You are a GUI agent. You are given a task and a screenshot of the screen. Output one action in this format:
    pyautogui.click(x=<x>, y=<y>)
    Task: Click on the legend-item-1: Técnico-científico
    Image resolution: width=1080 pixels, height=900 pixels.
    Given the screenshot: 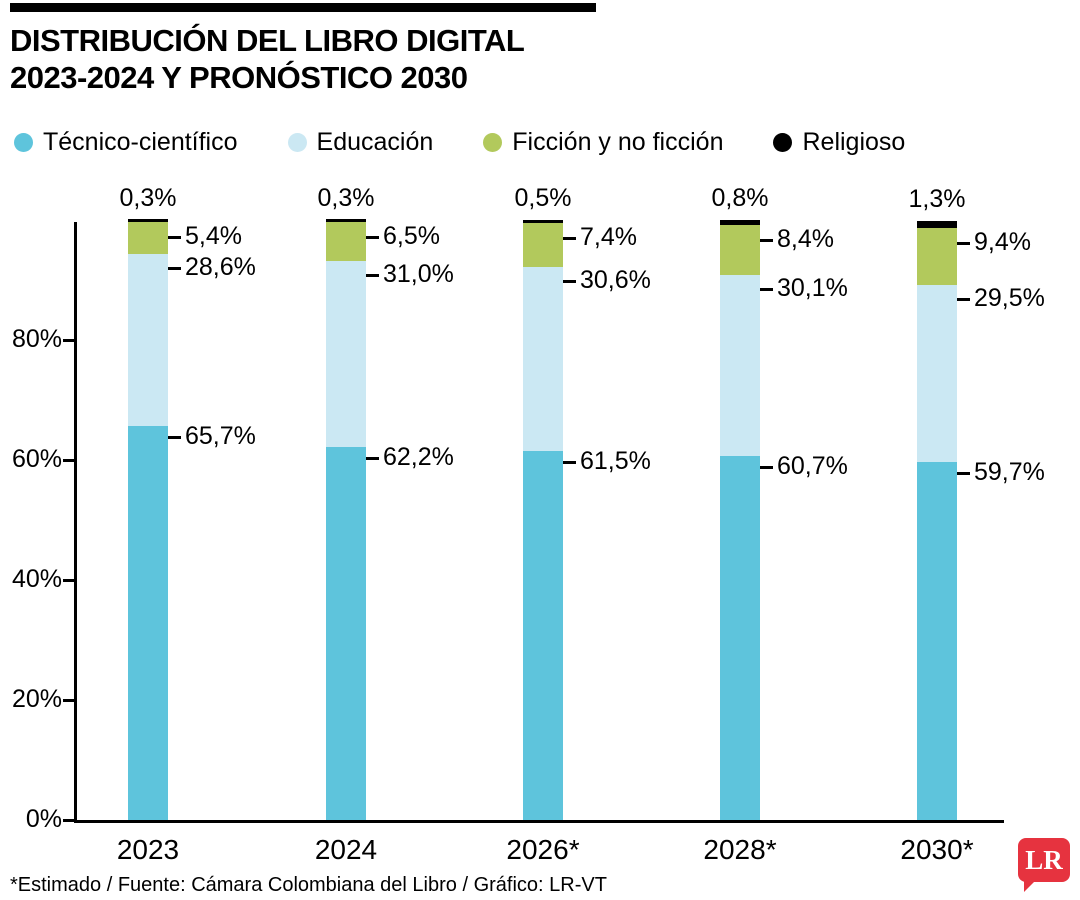 What is the action you would take?
    pyautogui.click(x=126, y=142)
    